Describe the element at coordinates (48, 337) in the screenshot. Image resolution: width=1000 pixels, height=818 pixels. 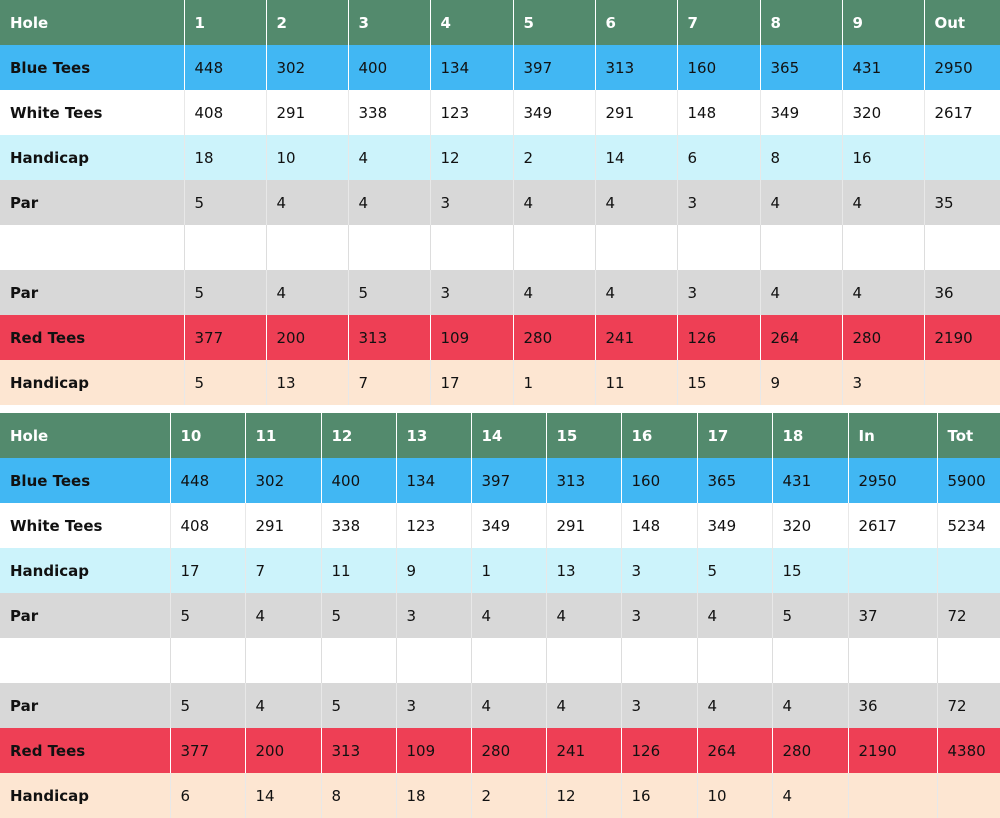
I see `row-label: Red Tees` at that location.